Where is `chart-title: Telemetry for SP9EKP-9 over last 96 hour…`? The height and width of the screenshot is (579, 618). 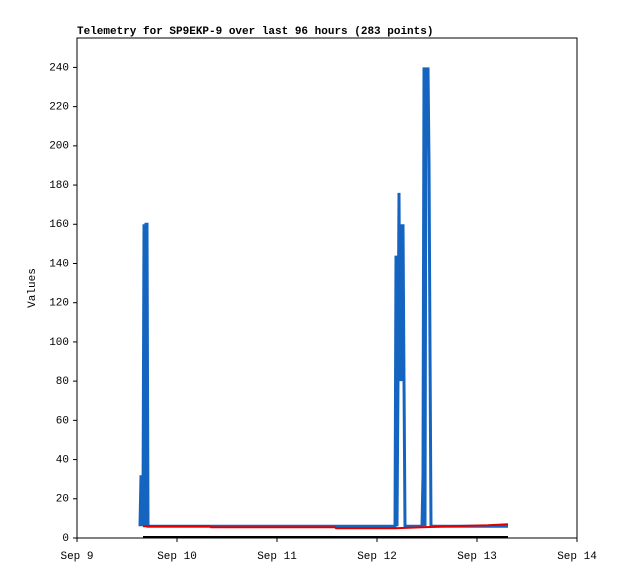 chart-title: Telemetry for SP9EKP-9 over last 96 hour… is located at coordinates (255, 32).